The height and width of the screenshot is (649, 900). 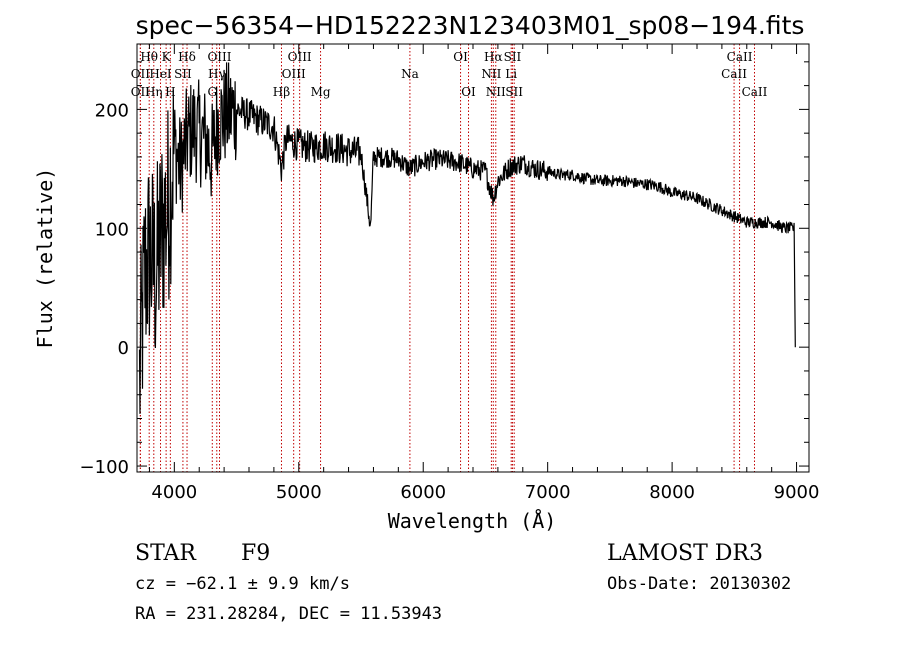 I want to click on line-marker-label-8: Hδ, so click(x=187, y=57).